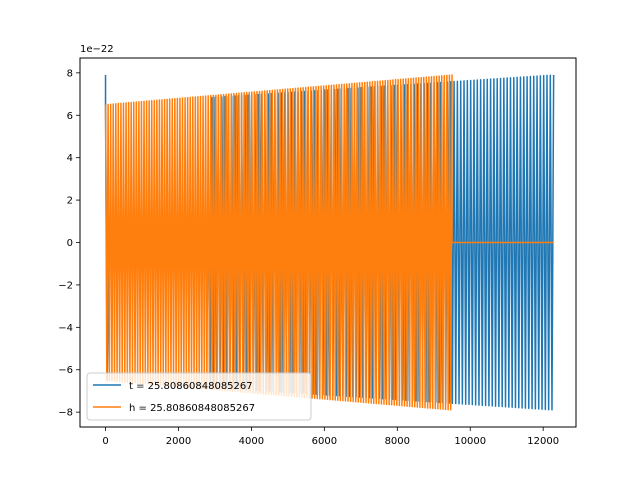  What do you see at coordinates (543, 441) in the screenshot?
I see `x-tick-label: 12000` at bounding box center [543, 441].